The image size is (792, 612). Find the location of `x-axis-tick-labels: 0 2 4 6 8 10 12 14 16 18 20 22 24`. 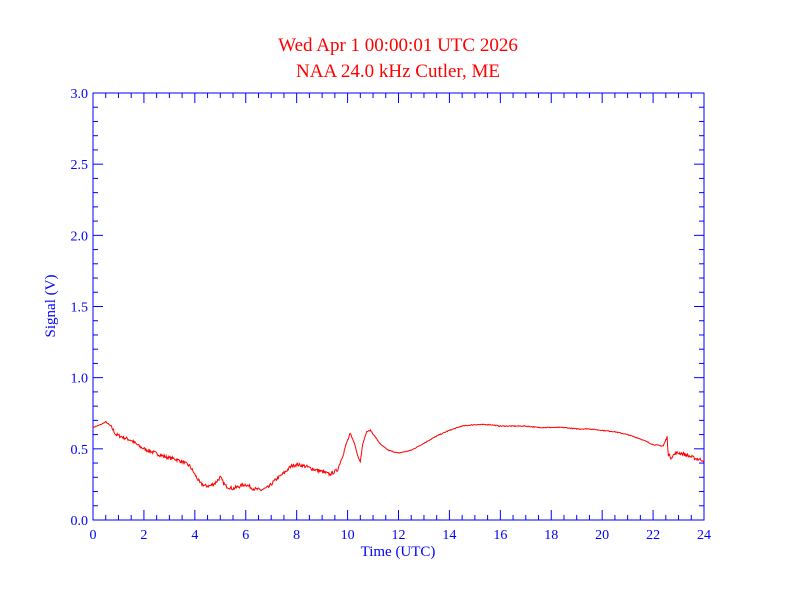

x-axis-tick-labels: 0 2 4 6 8 10 12 14 16 18 20 22 24 is located at coordinates (401, 535).